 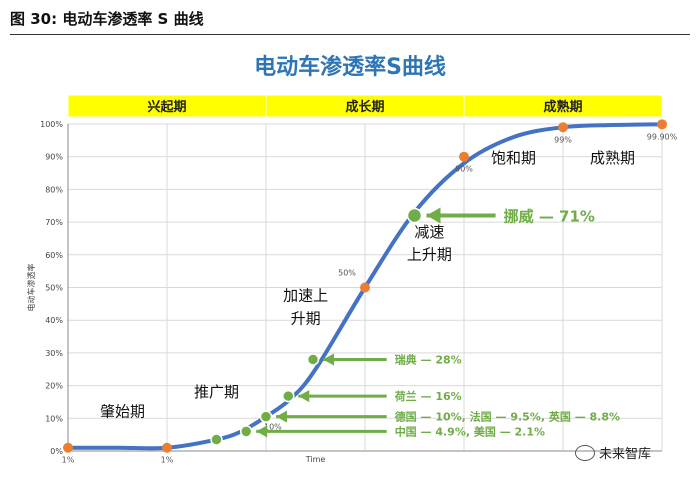 I want to click on phase-label-2: 成长期, so click(x=364, y=107).